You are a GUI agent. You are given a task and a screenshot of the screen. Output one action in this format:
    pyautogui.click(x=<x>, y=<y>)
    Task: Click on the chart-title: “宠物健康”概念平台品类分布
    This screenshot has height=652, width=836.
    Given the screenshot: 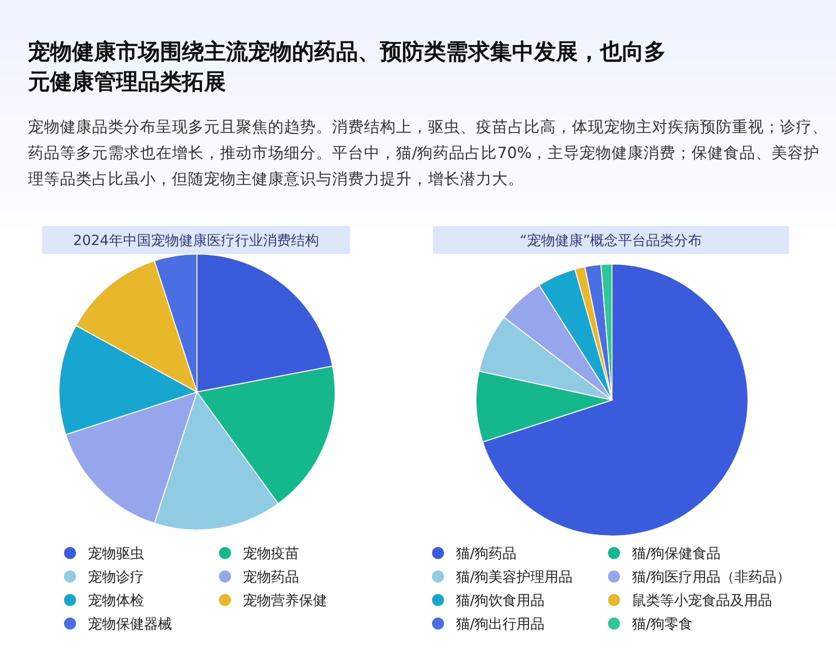 What is the action you would take?
    pyautogui.click(x=611, y=241)
    